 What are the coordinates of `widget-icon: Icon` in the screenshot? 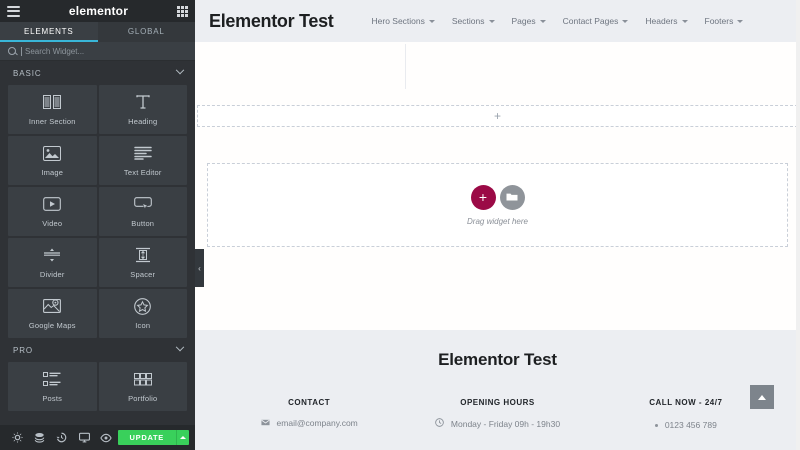 It's located at (142, 313).